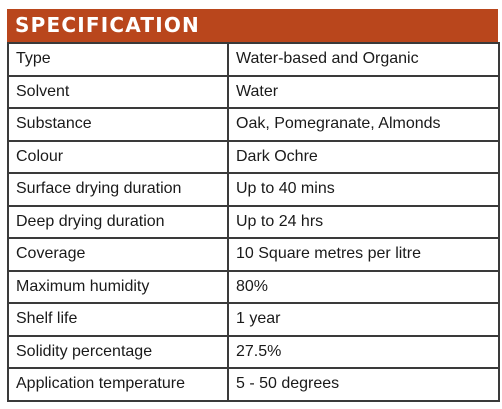 This screenshot has height=409, width=502. What do you see at coordinates (118, 221) in the screenshot?
I see `spec-key: Deep drying duration` at bounding box center [118, 221].